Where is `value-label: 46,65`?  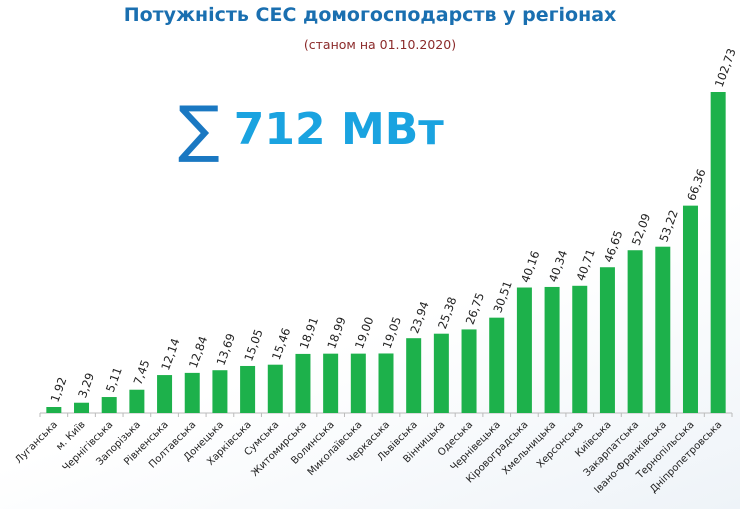 value-label: 46,65 is located at coordinates (613, 247).